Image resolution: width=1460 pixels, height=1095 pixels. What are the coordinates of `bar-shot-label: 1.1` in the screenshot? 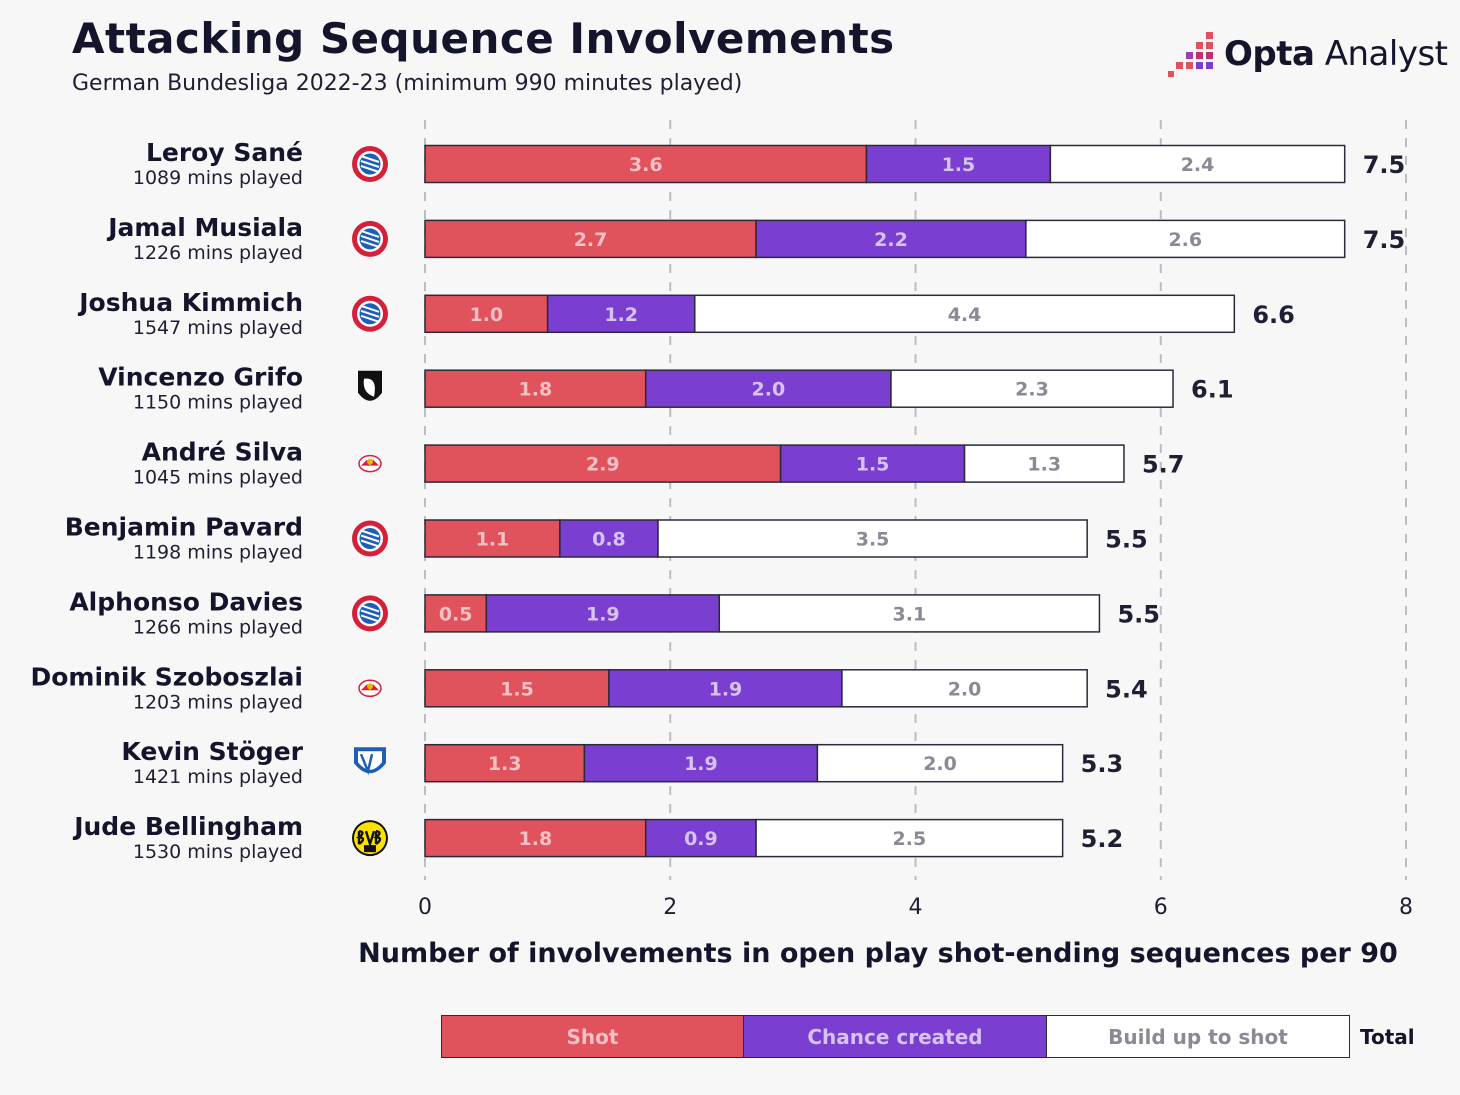 It's located at (493, 540).